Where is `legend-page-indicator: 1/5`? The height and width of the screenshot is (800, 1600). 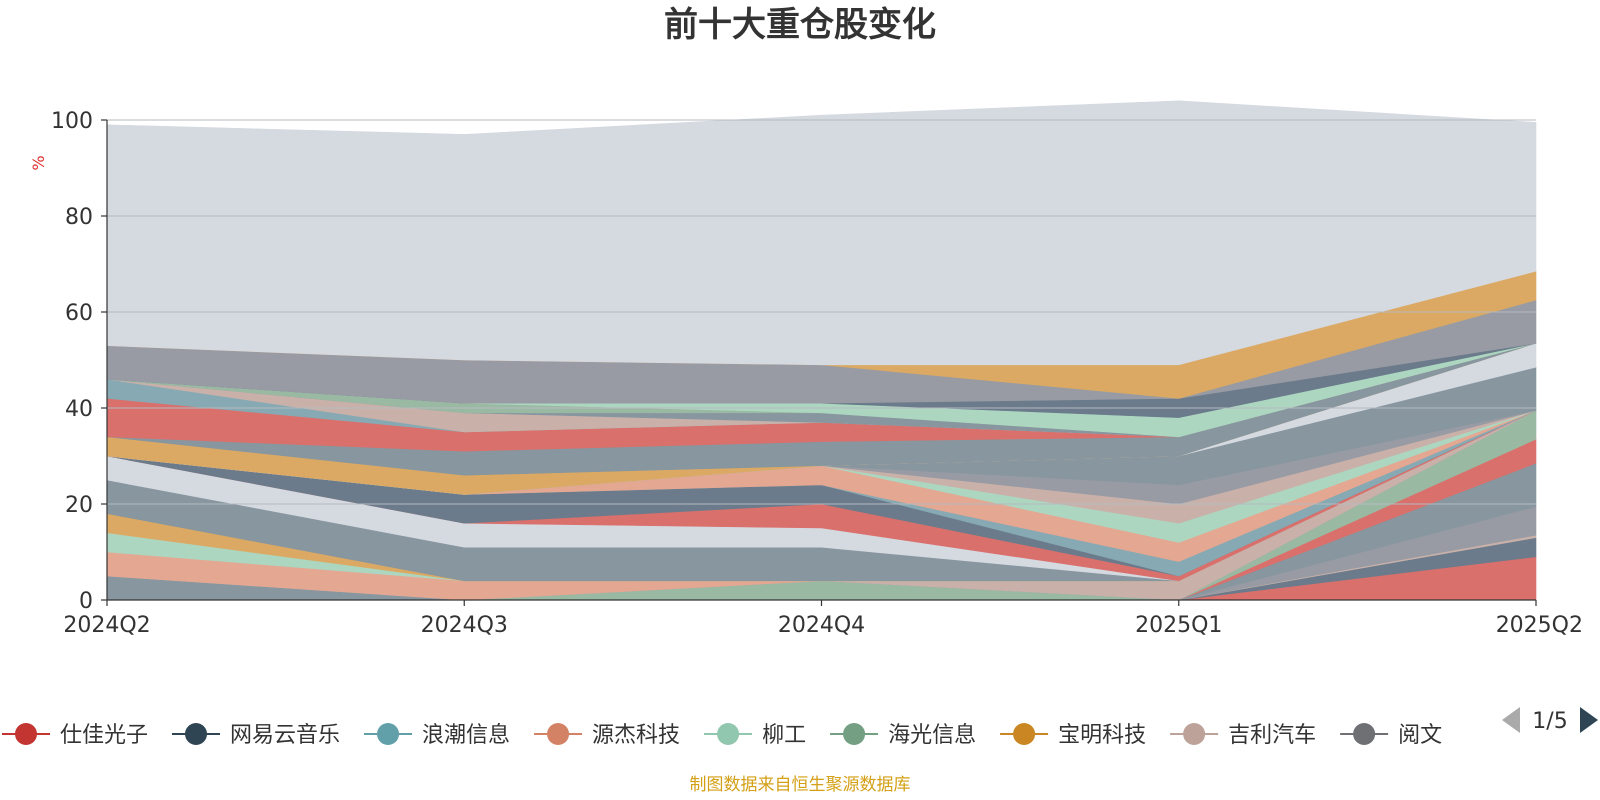 legend-page-indicator: 1/5 is located at coordinates (1549, 721).